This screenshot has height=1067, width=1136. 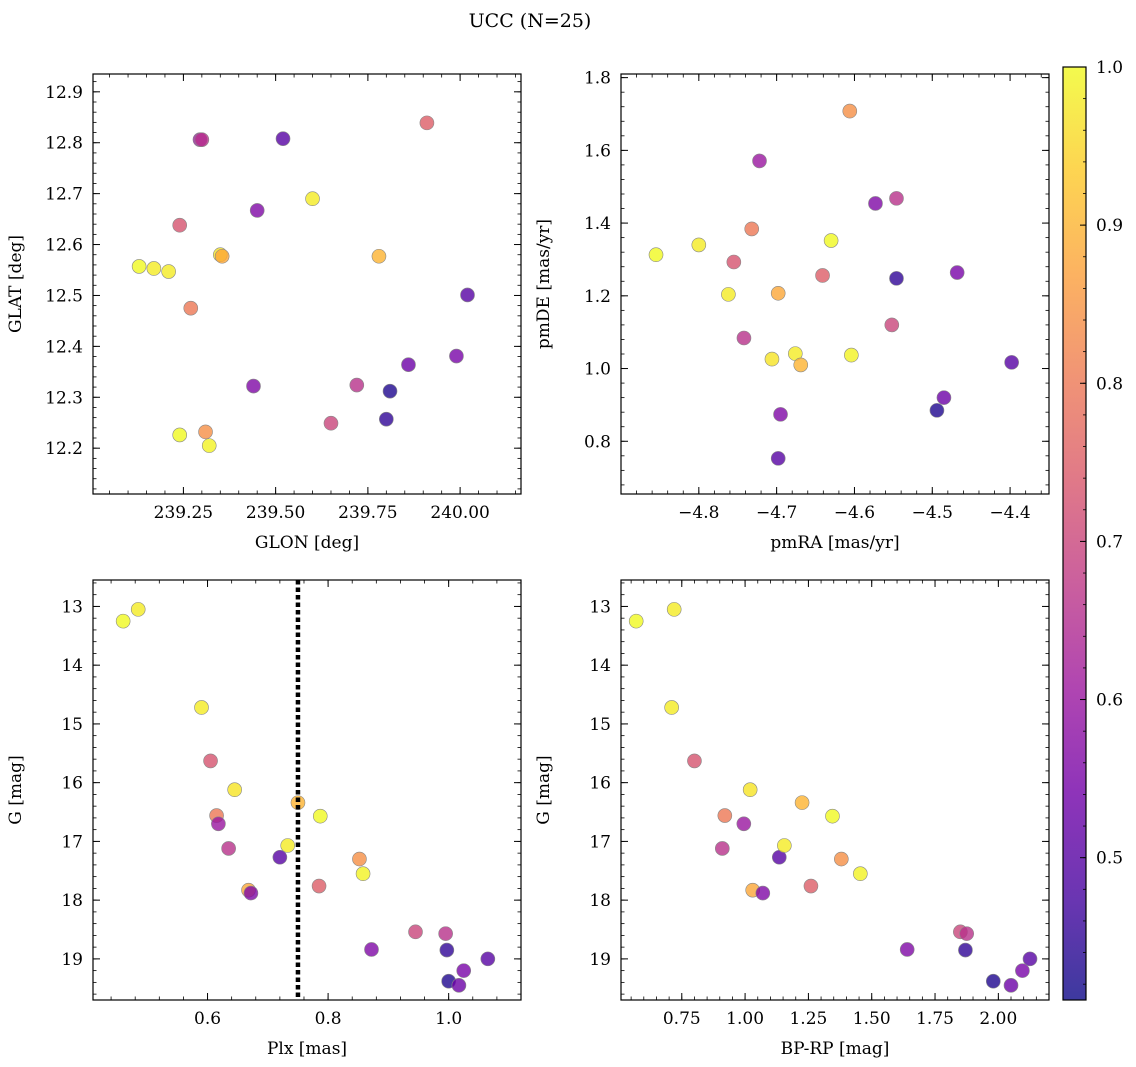 I want to click on y-axis-label: pmDE [mas/yr], so click(x=544, y=284).